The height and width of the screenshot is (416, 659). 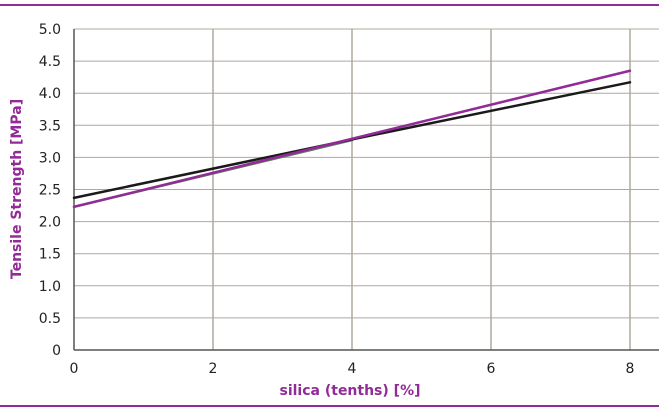 What do you see at coordinates (50, 158) in the screenshot?
I see `y-tick-label: 3.0` at bounding box center [50, 158].